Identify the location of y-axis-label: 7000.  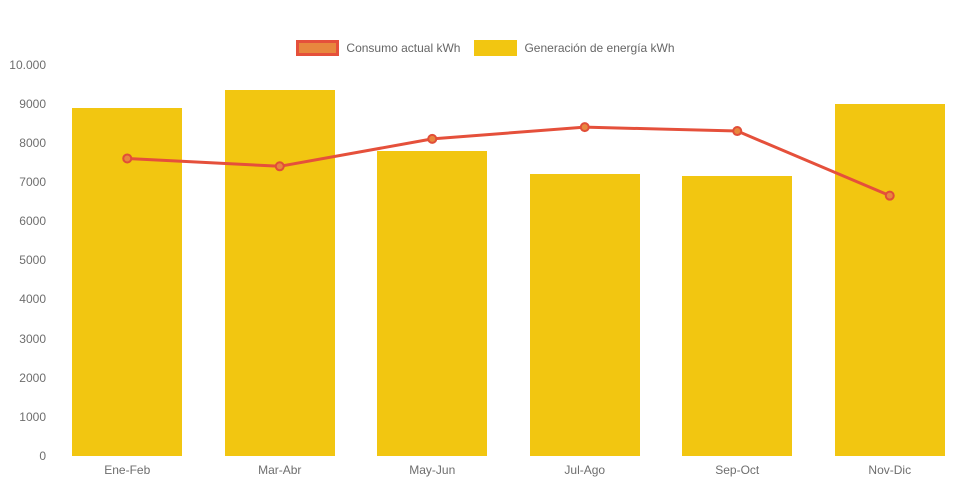
(32, 181).